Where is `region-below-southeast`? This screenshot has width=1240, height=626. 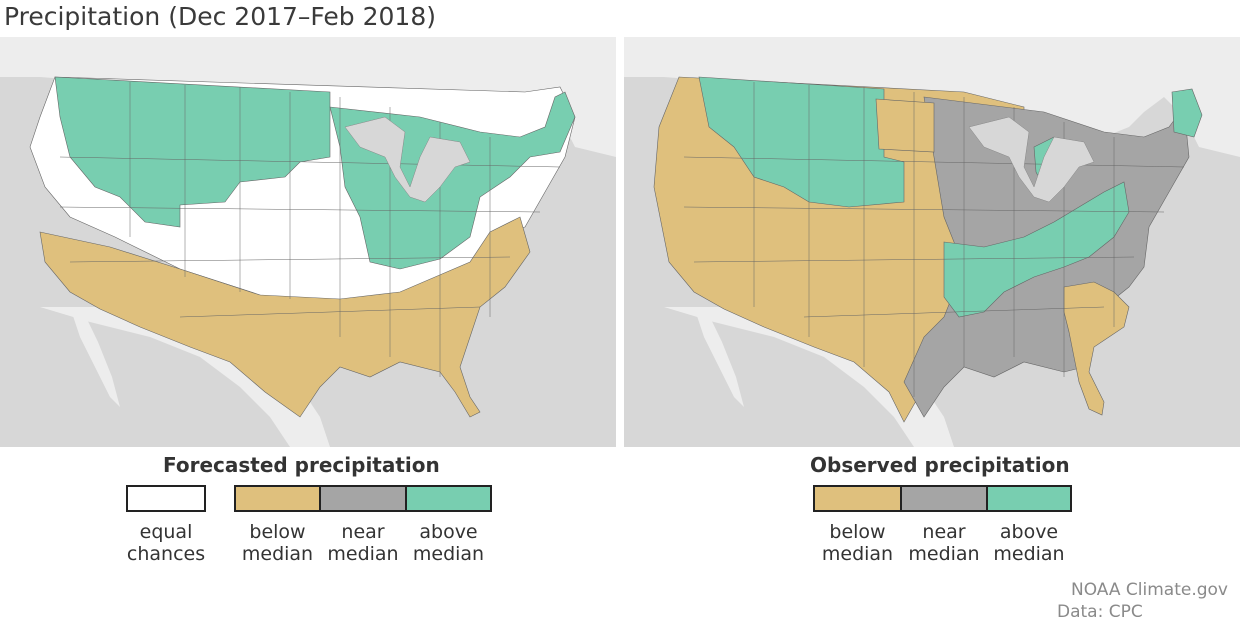
region-below-southeast is located at coordinates (1096, 348).